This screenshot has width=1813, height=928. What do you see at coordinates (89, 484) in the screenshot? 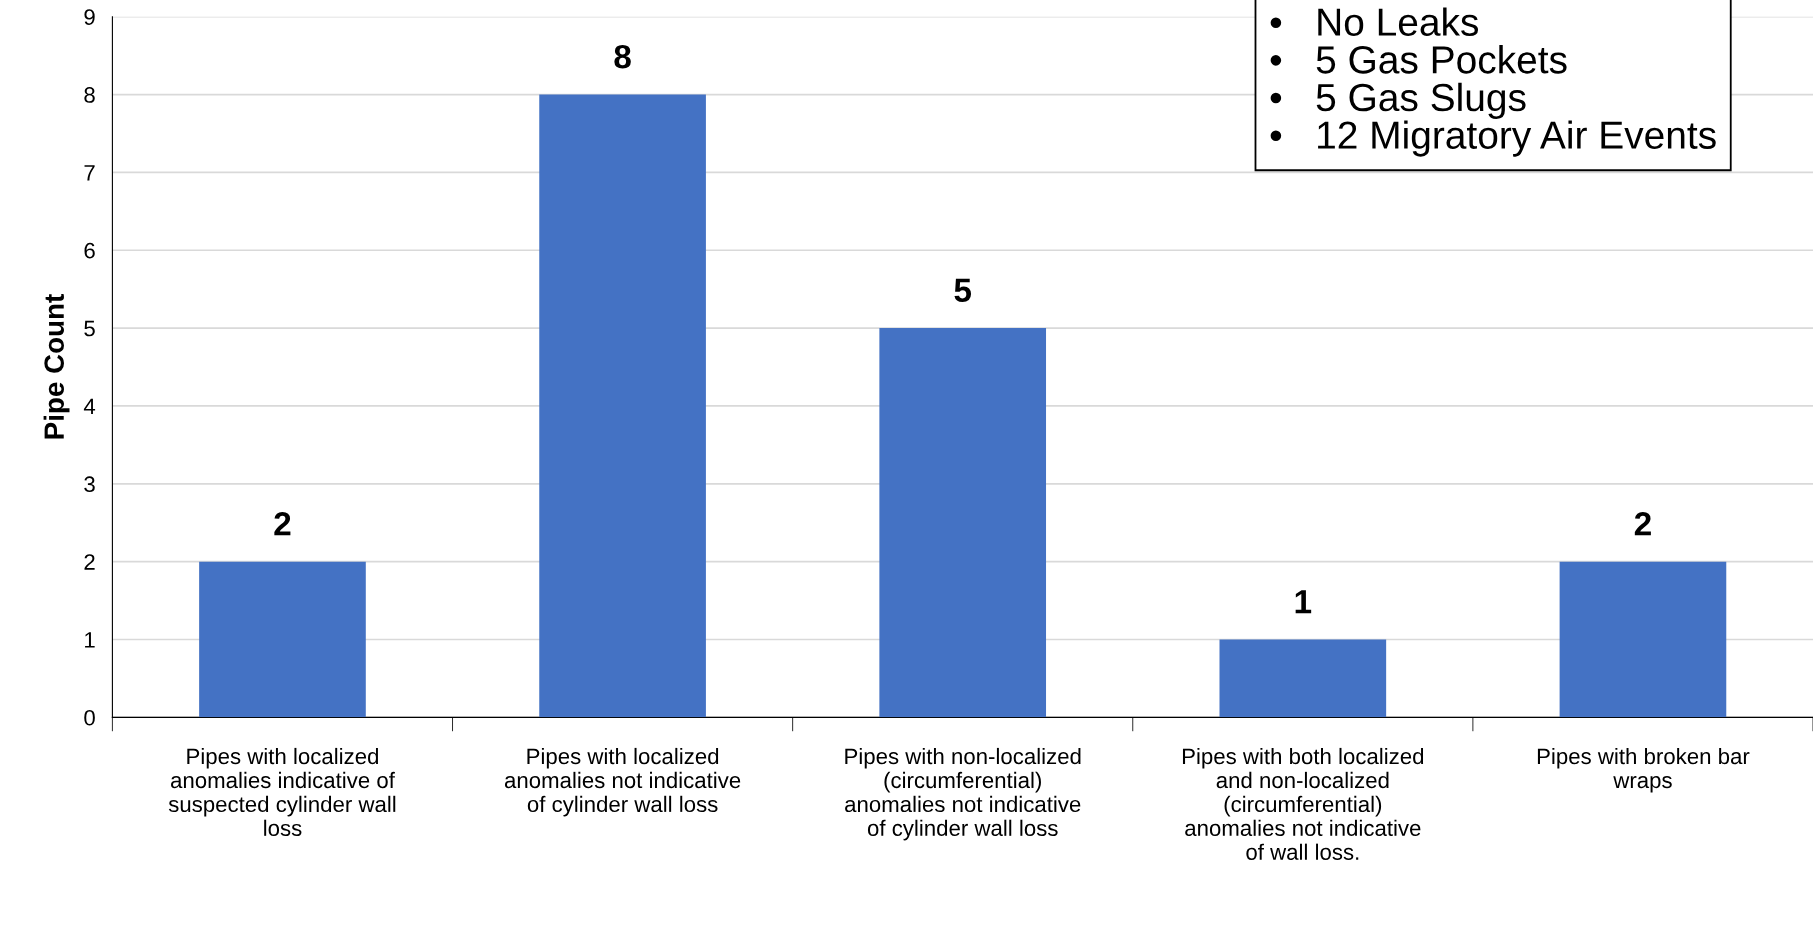
I see `y-tick-label: 3` at bounding box center [89, 484].